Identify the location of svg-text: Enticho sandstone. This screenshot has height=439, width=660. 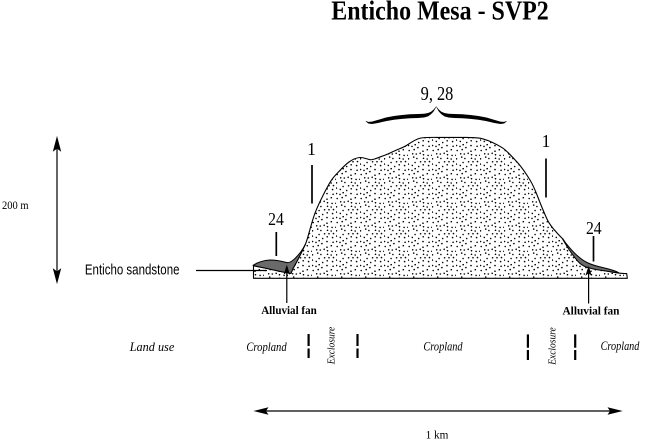
(132, 270).